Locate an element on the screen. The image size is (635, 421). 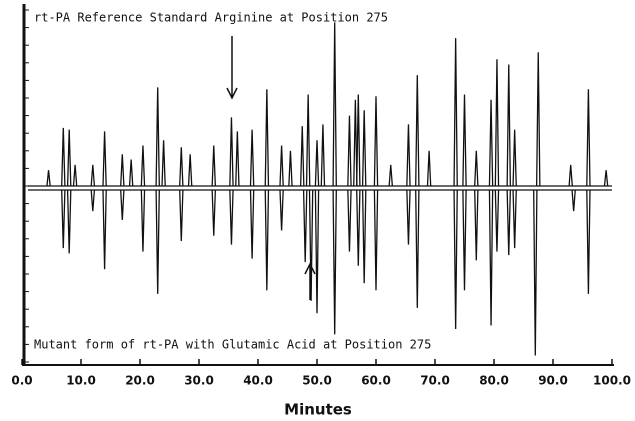
x-tick-label: 0.0 is located at coordinates (21, 381).